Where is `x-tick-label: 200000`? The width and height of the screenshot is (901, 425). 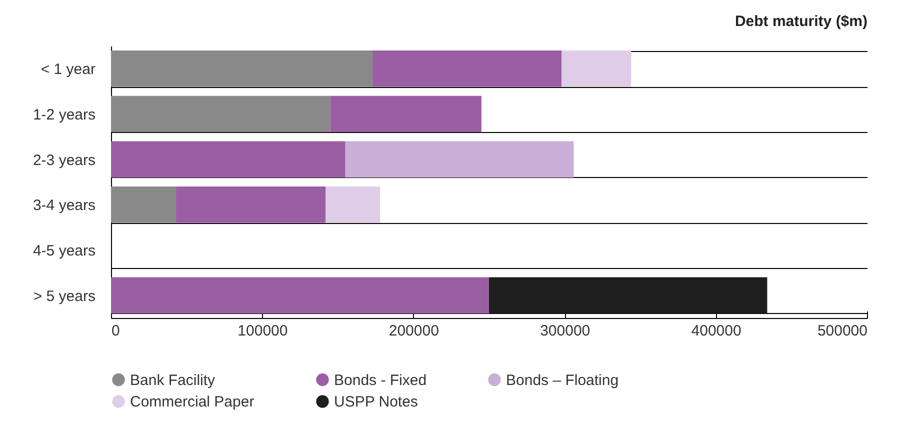
x-tick-label: 200000 is located at coordinates (413, 331).